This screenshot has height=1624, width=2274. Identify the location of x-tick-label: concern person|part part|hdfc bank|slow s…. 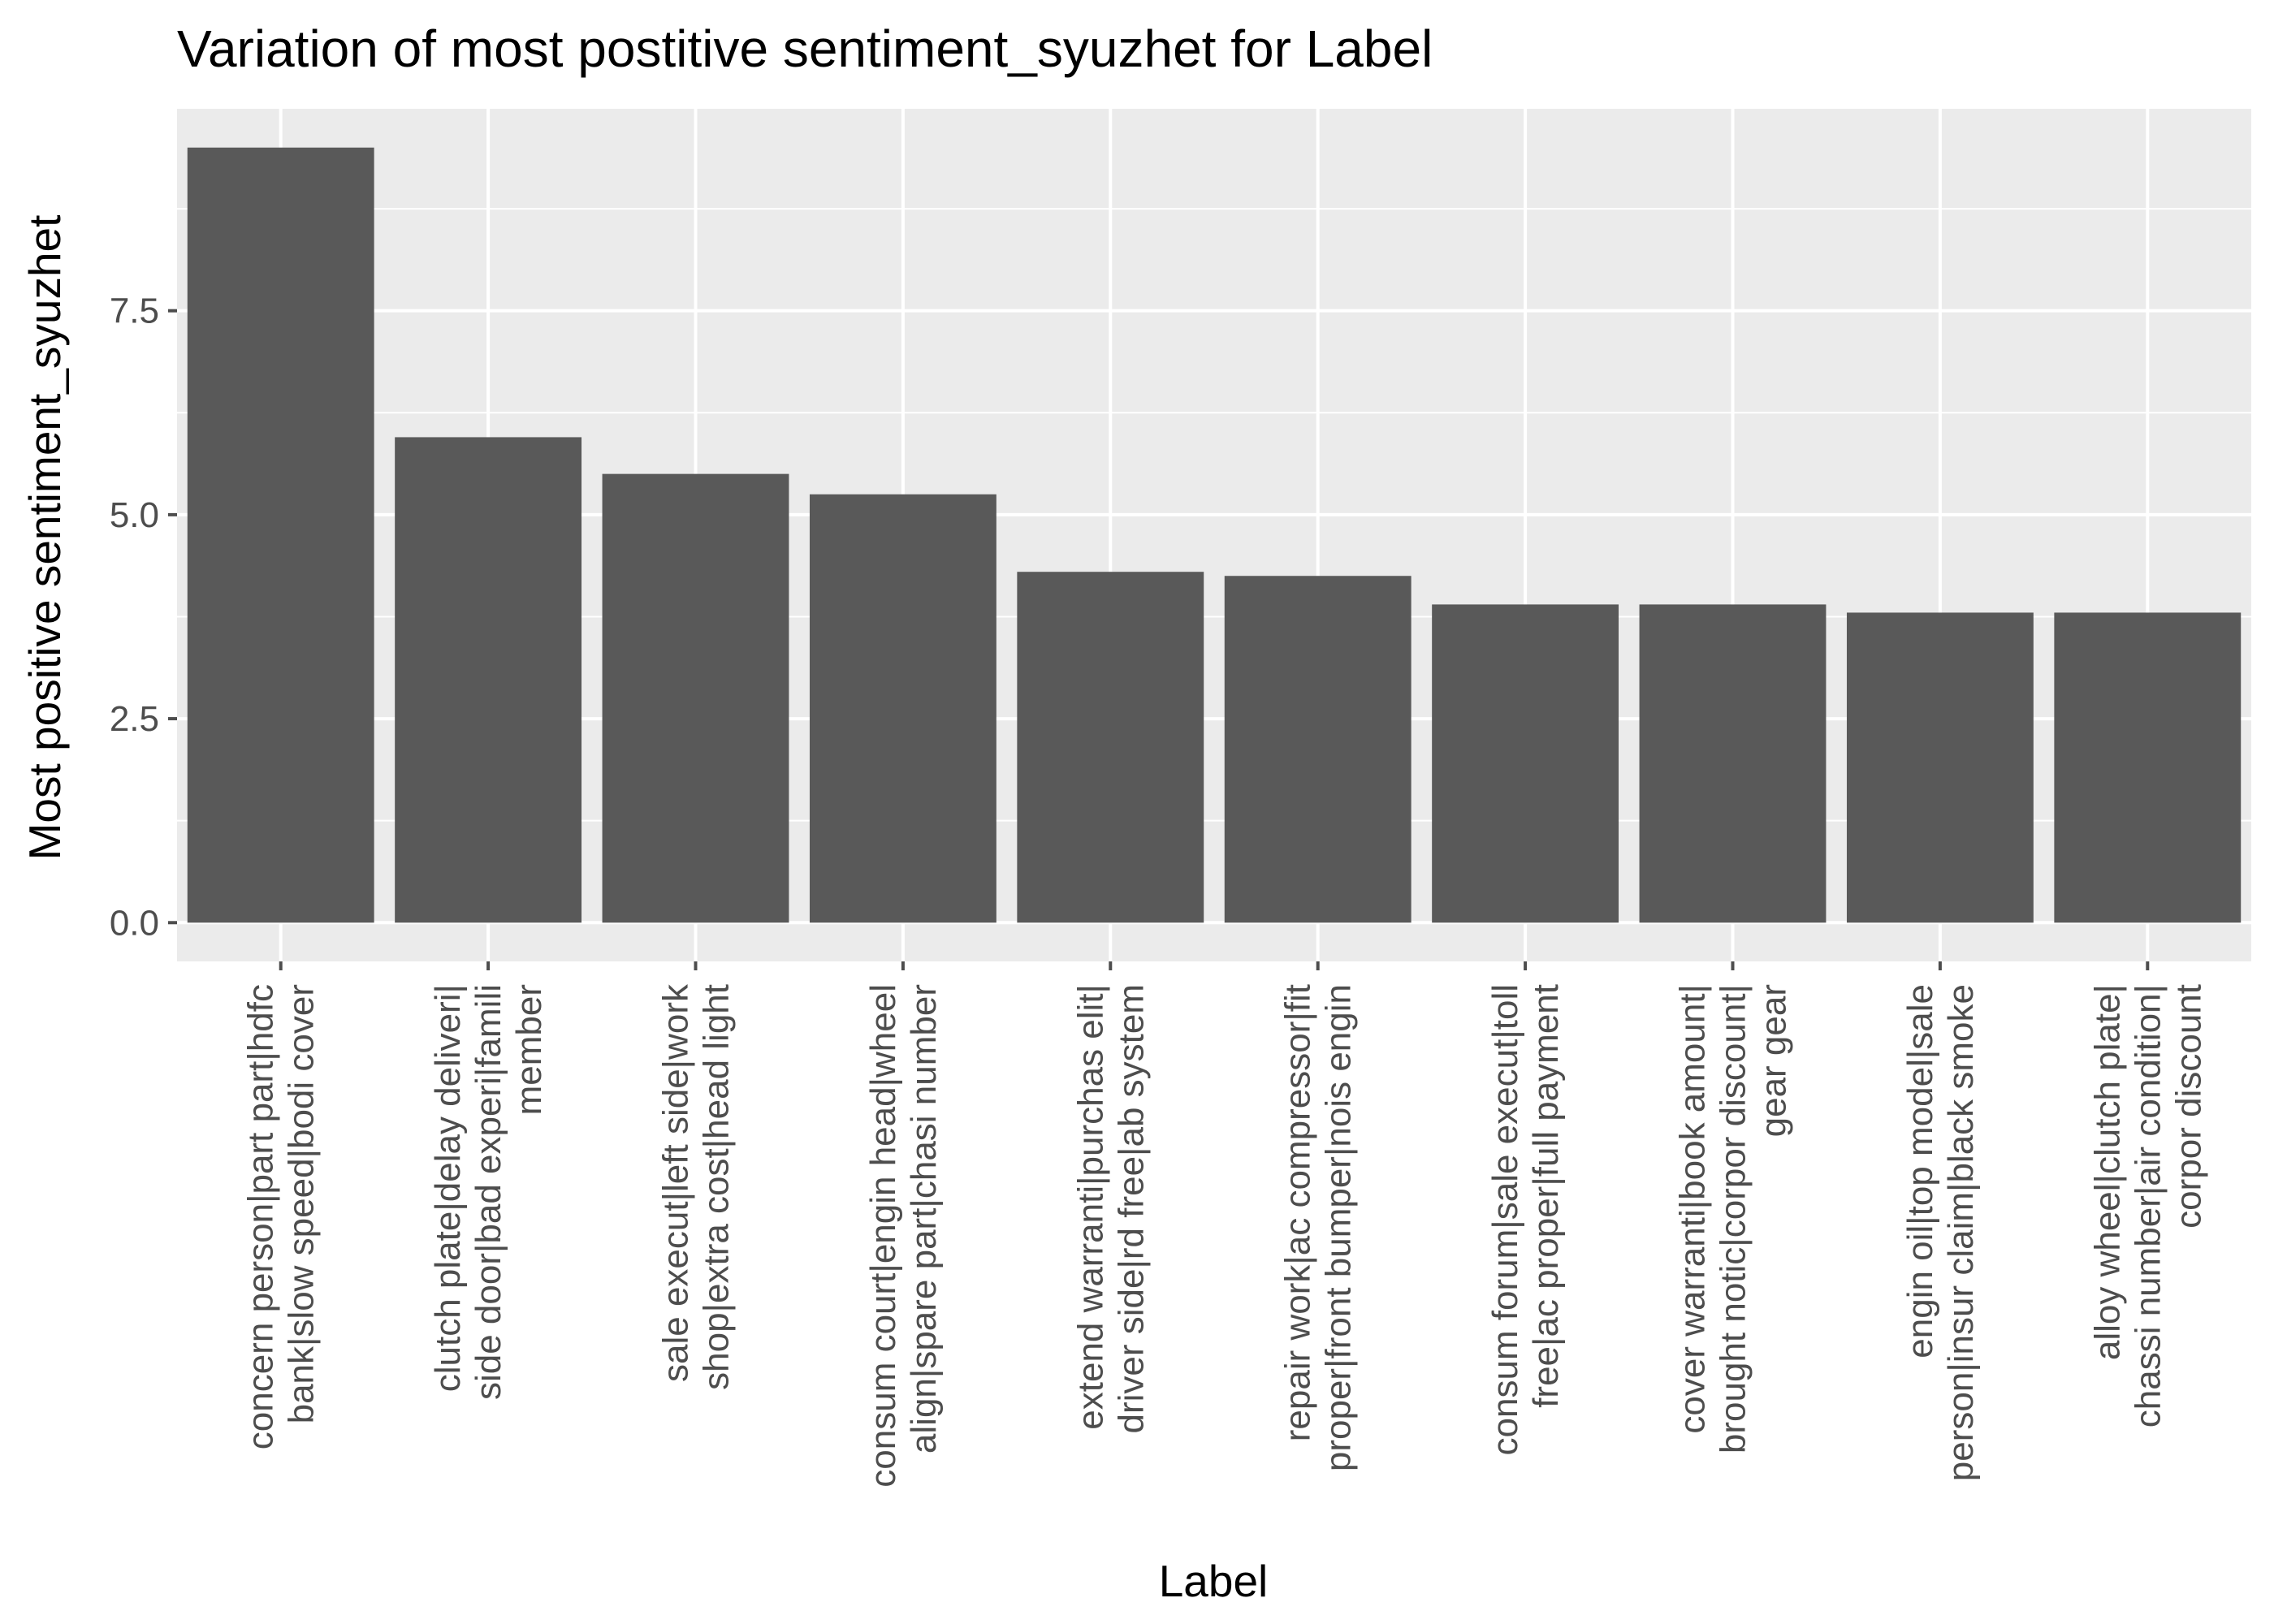
(281, 1217).